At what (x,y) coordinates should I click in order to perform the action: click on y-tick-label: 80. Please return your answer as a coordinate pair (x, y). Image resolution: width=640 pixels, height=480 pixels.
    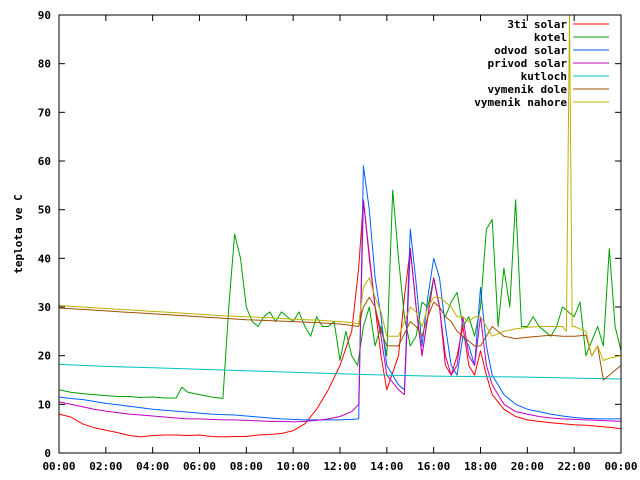
    Looking at the image, I should click on (44, 64).